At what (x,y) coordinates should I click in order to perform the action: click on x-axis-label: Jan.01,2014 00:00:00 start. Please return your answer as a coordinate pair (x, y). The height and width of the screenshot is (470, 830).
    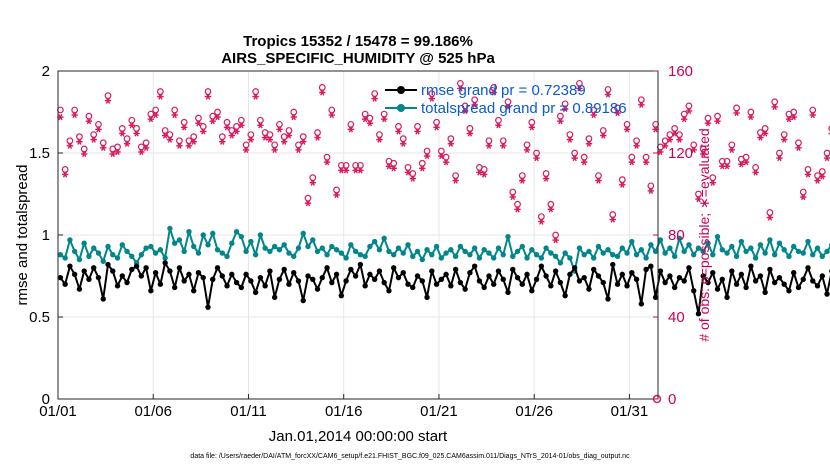
    Looking at the image, I should click on (358, 436).